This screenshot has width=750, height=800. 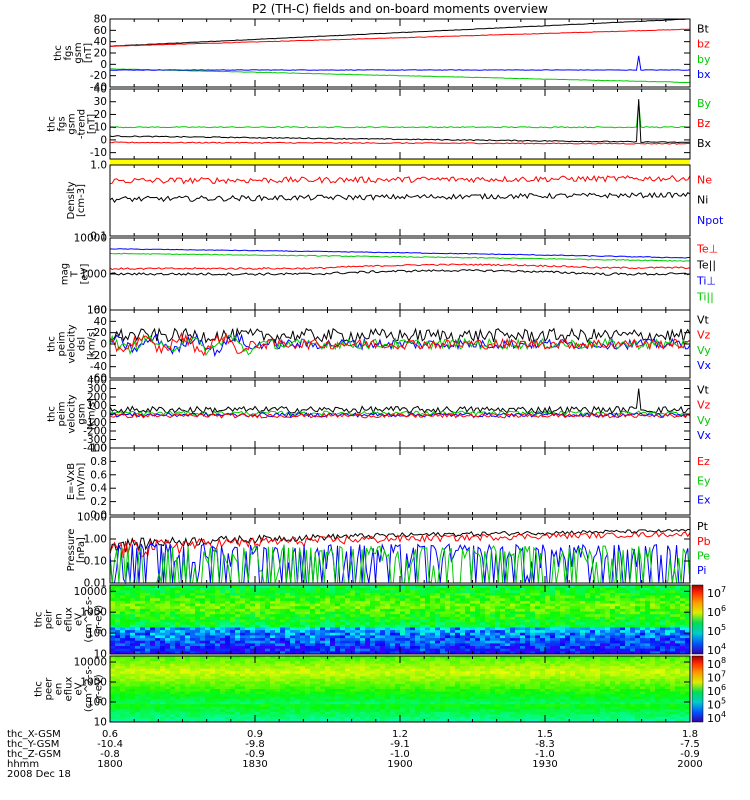 I want to click on legend-by: by, so click(x=704, y=59).